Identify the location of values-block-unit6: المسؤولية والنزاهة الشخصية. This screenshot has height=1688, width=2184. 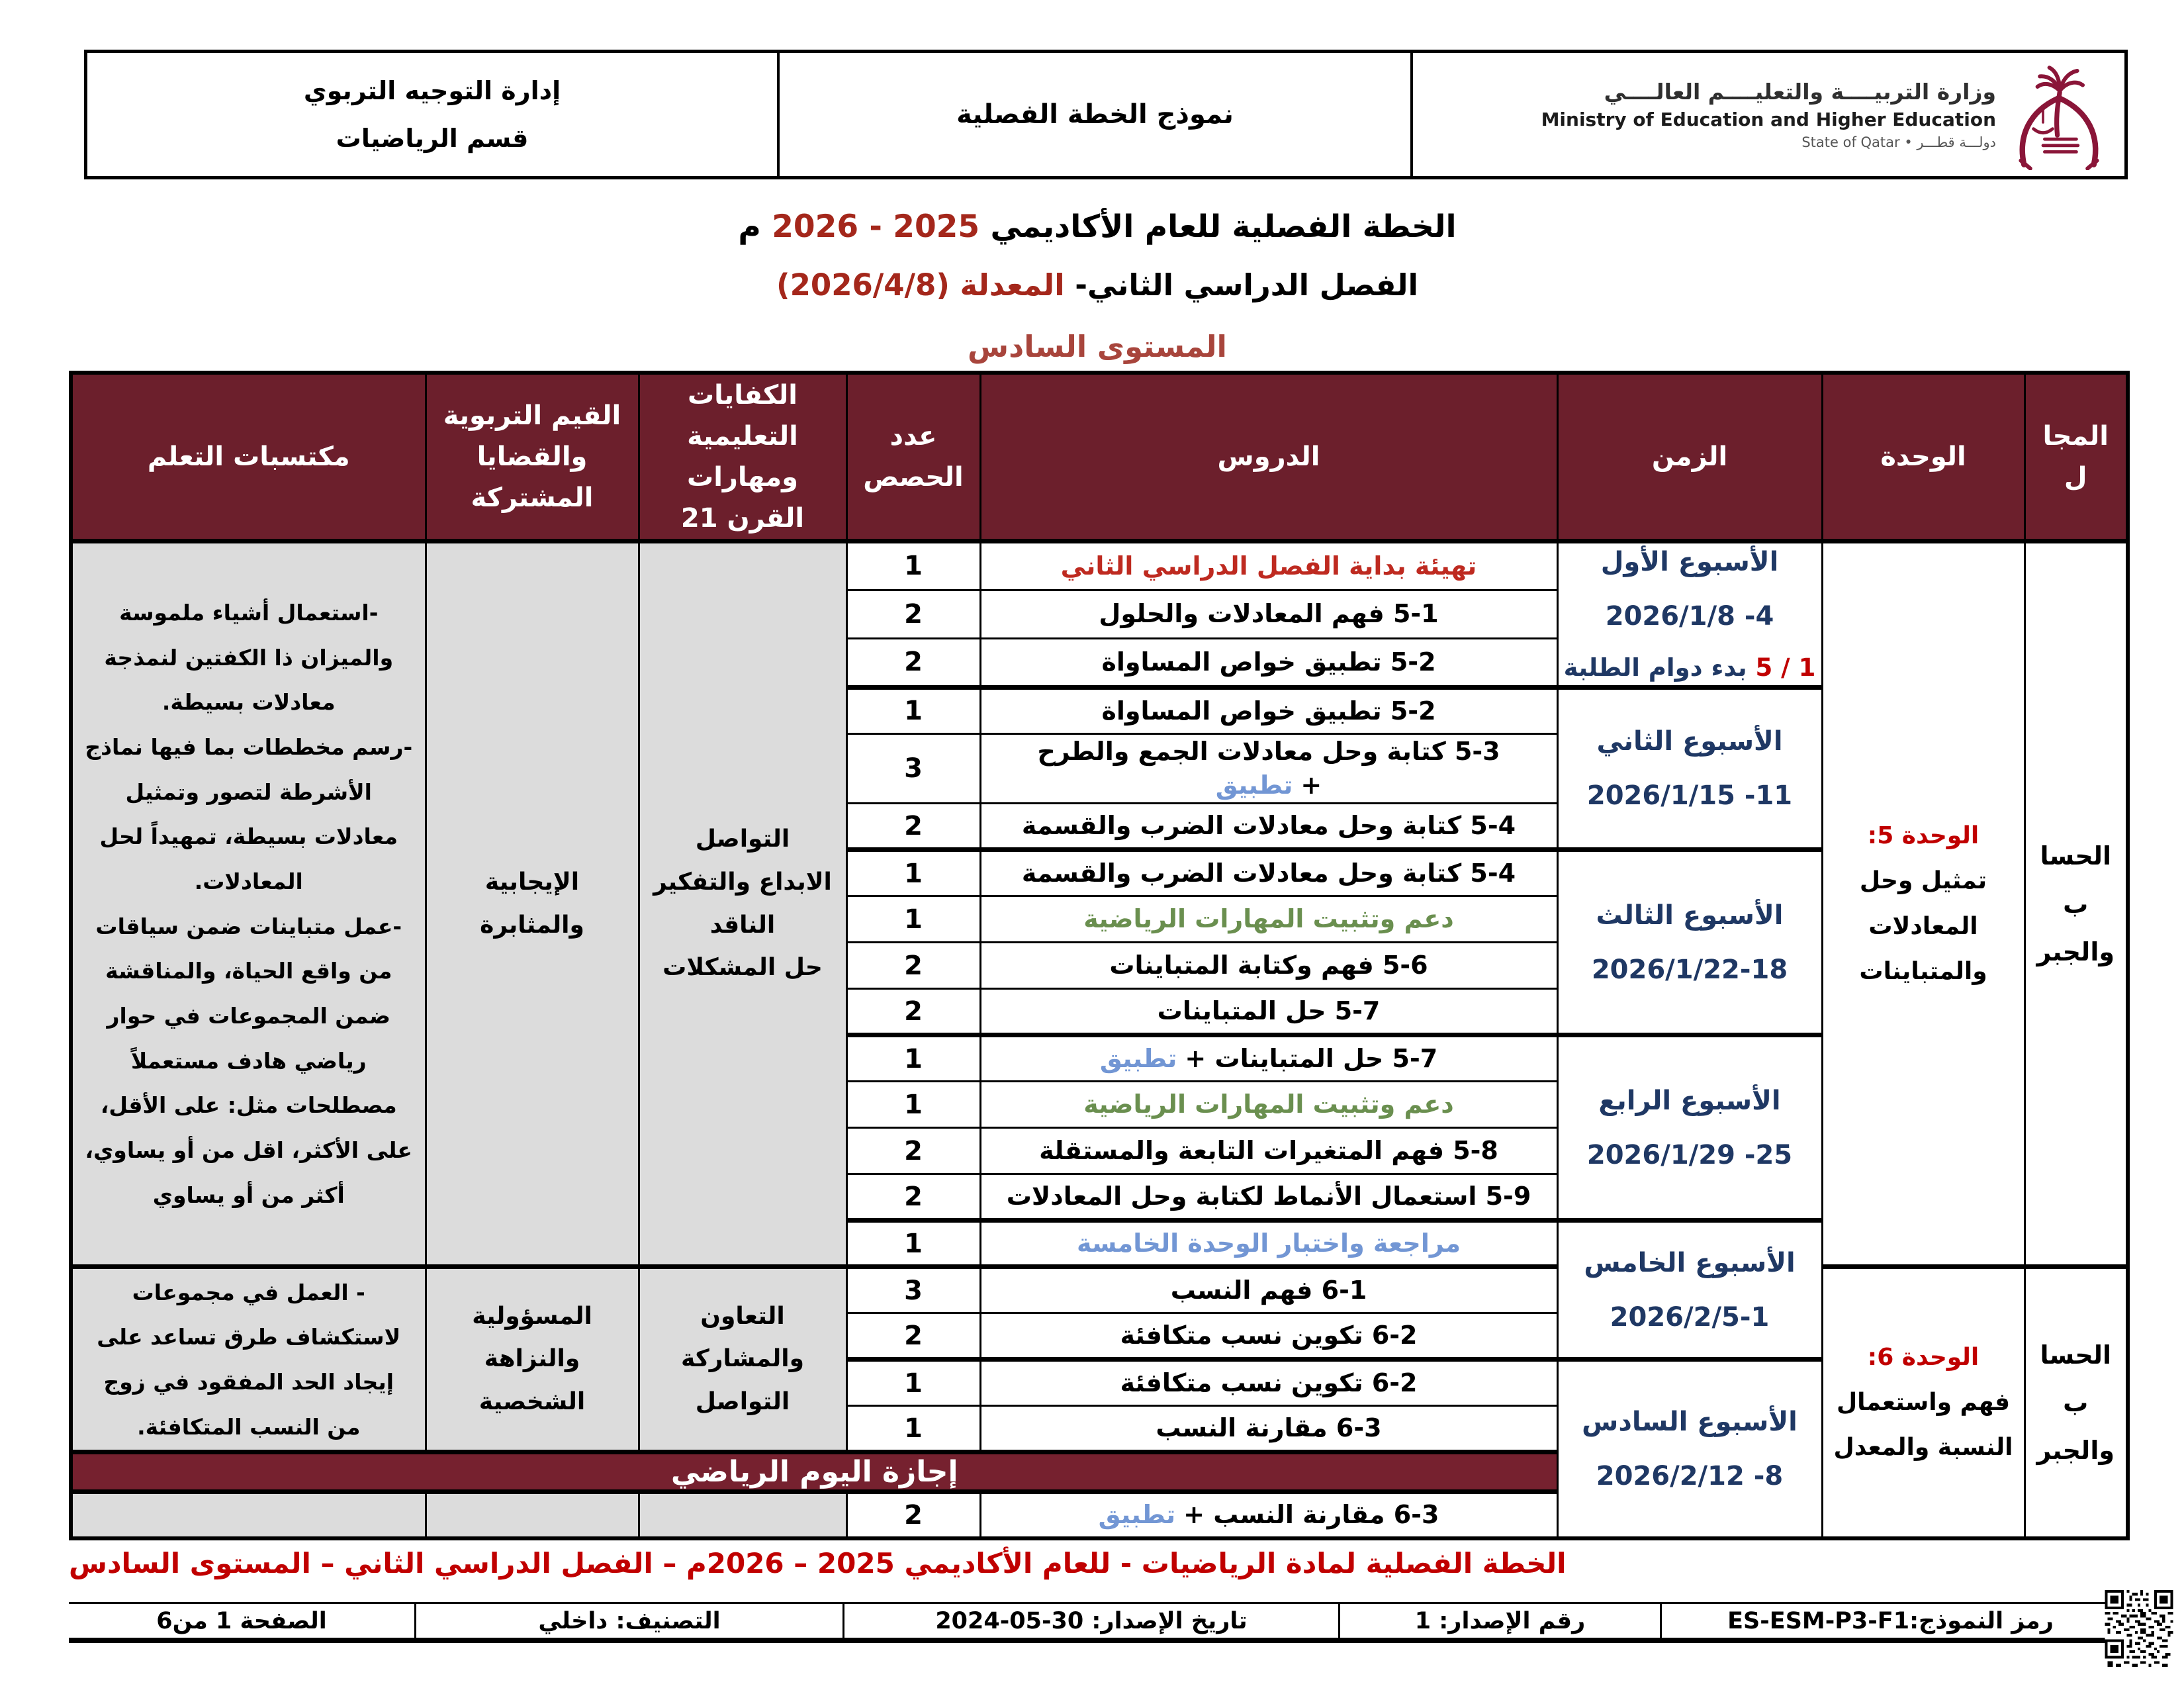
(532, 1359).